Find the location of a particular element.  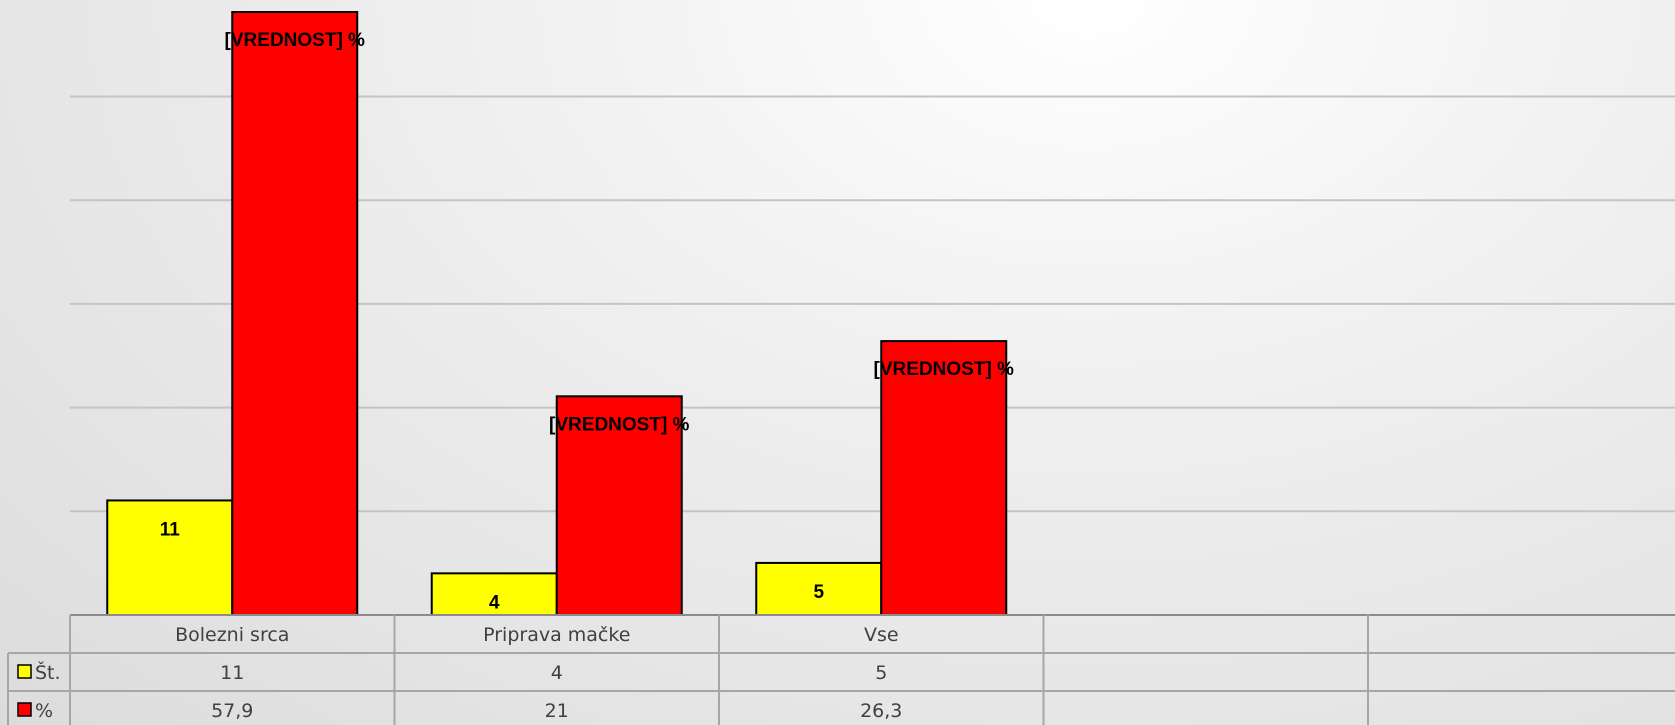

table-cell-1-0: 57,9 is located at coordinates (232, 711).